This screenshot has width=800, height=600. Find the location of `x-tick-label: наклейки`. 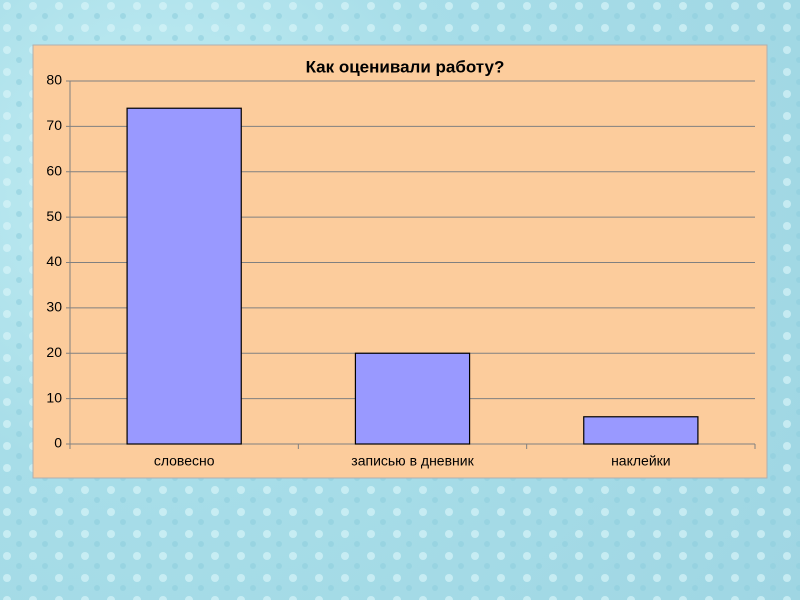

x-tick-label: наклейки is located at coordinates (641, 461).